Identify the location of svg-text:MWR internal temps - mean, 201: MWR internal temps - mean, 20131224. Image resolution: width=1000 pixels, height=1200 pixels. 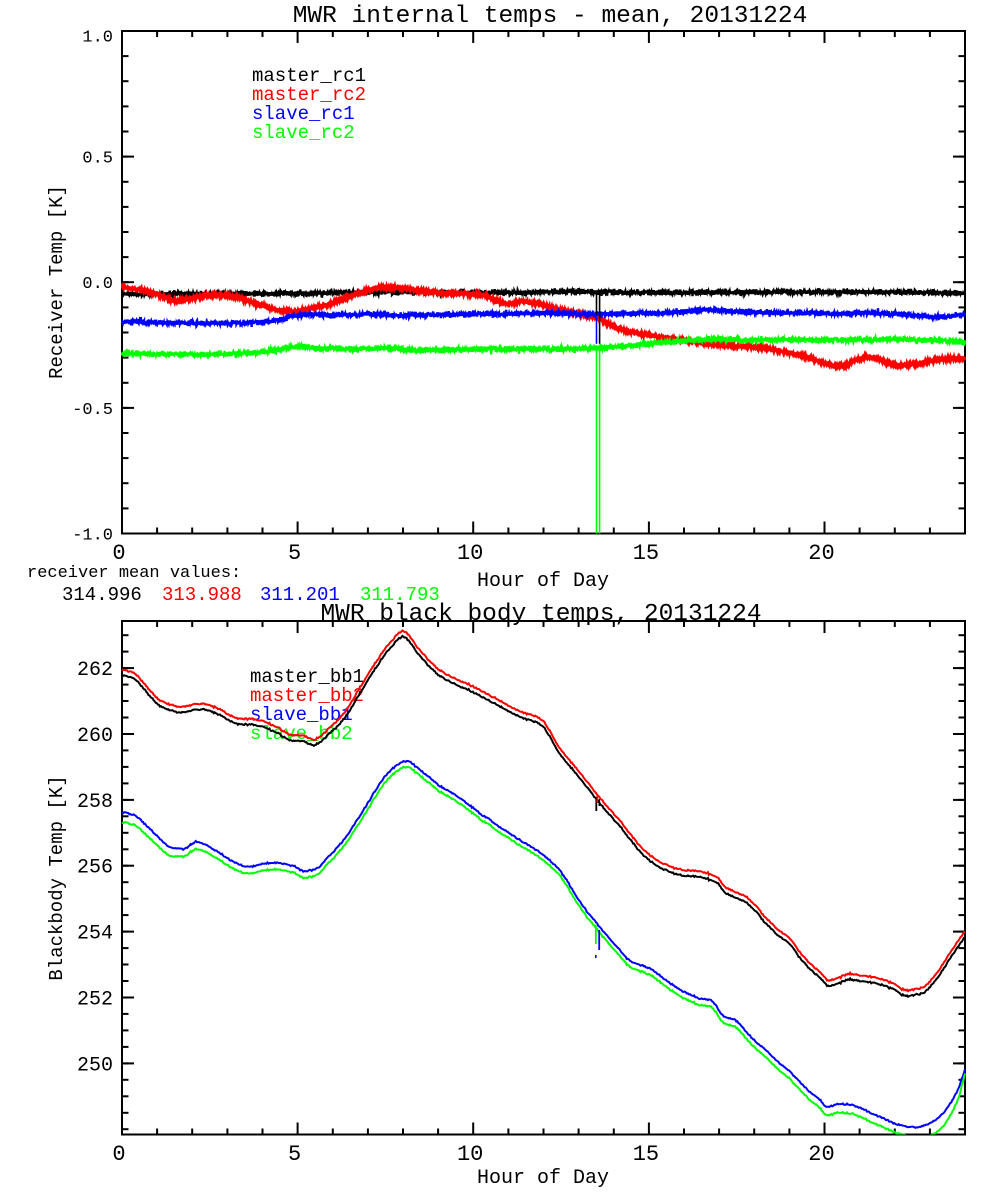
(550, 16).